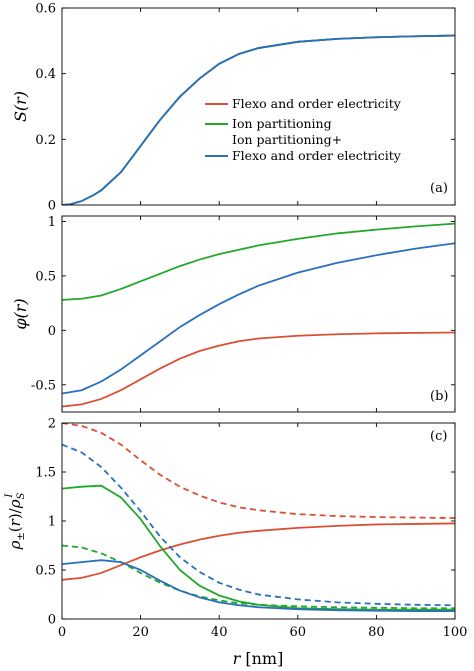 This screenshot has height=671, width=474. What do you see at coordinates (45, 74) in the screenshot?
I see `y-tick-label: 0.4` at bounding box center [45, 74].